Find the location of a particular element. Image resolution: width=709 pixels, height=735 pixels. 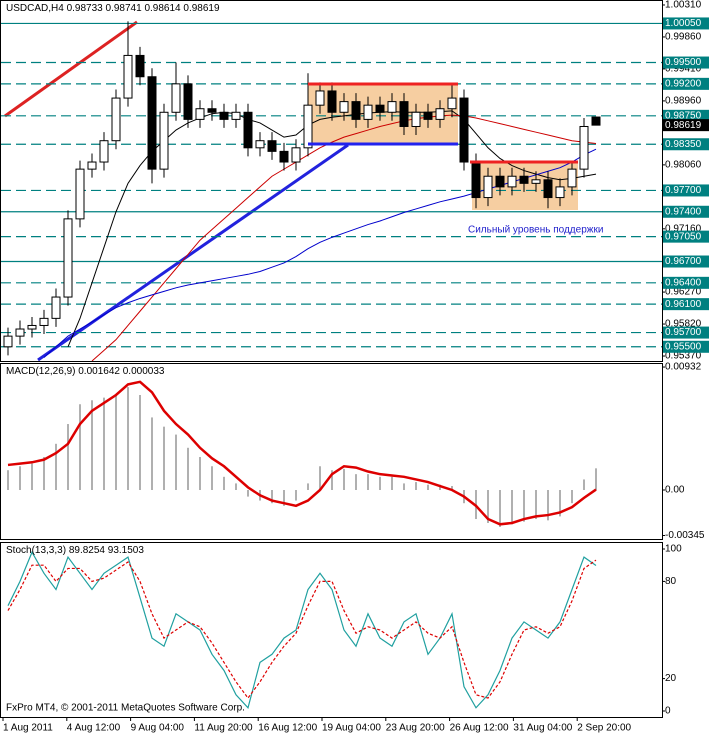

y-tick-label: 100 is located at coordinates (673, 549).